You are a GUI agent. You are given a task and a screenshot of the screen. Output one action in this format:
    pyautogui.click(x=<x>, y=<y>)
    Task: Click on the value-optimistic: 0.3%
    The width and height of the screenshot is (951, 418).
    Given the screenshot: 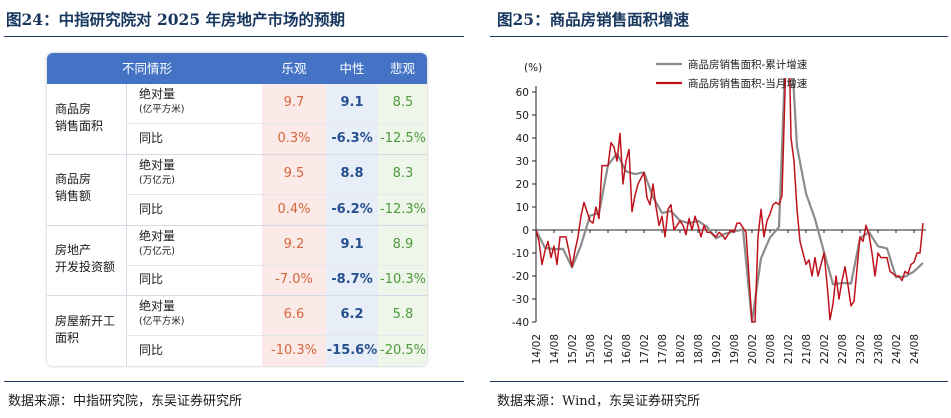 What is the action you would take?
    pyautogui.click(x=294, y=138)
    